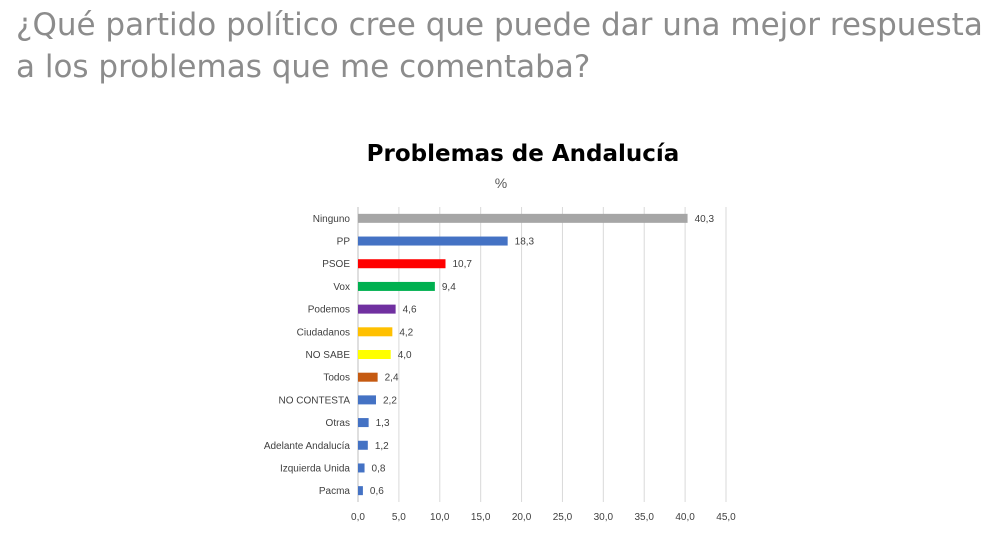 This screenshot has height=543, width=995. I want to click on data-label: 4,0, so click(405, 355).